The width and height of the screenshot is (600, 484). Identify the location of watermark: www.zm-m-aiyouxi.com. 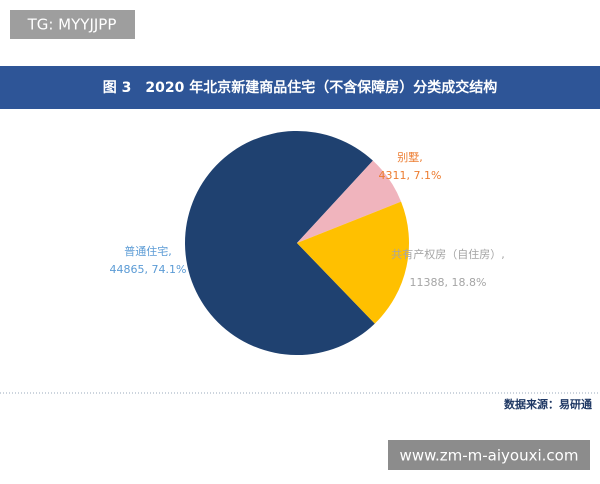
(489, 456).